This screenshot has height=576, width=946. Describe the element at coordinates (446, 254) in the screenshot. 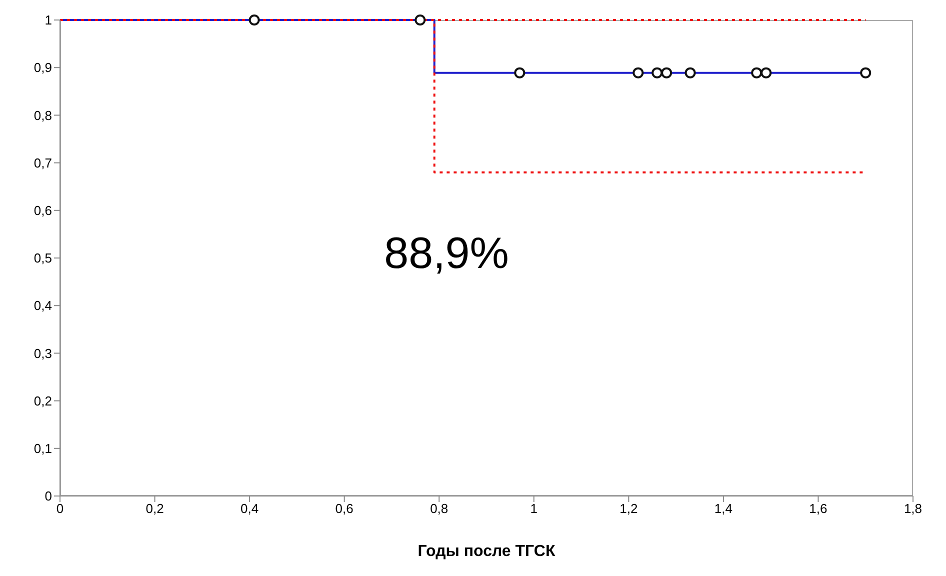

I see `annotation: 88,9%` at that location.